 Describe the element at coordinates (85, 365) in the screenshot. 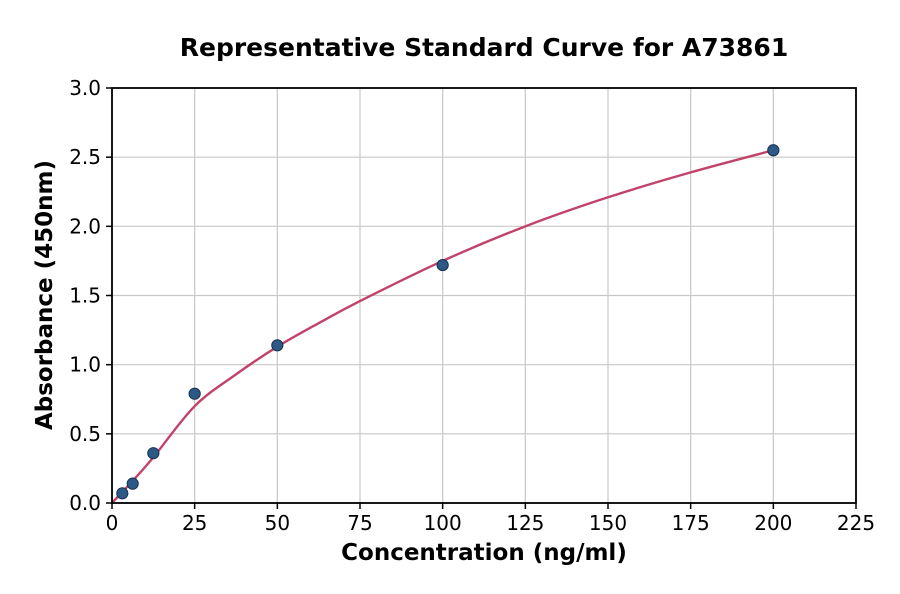

I see `y-tick-label: 1.0` at that location.